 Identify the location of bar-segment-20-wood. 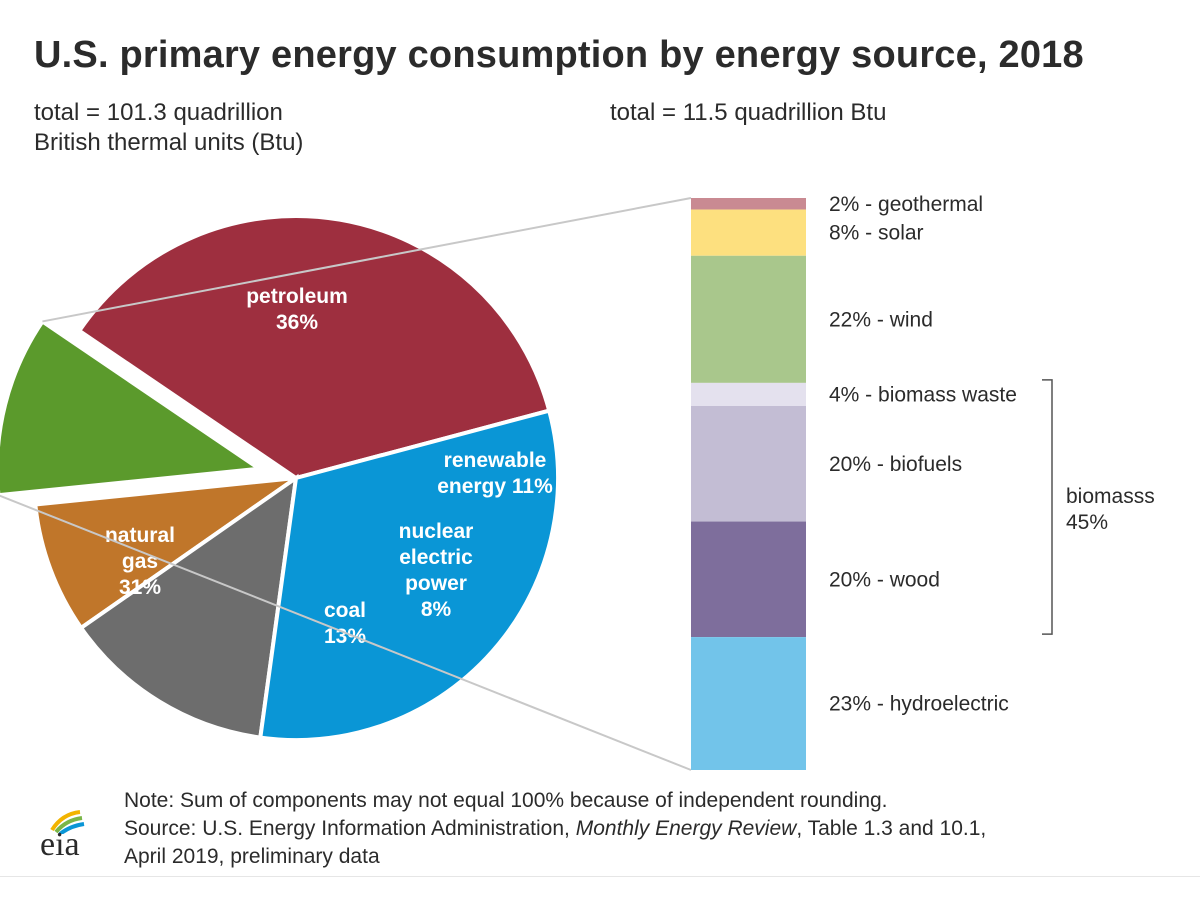
(748, 579).